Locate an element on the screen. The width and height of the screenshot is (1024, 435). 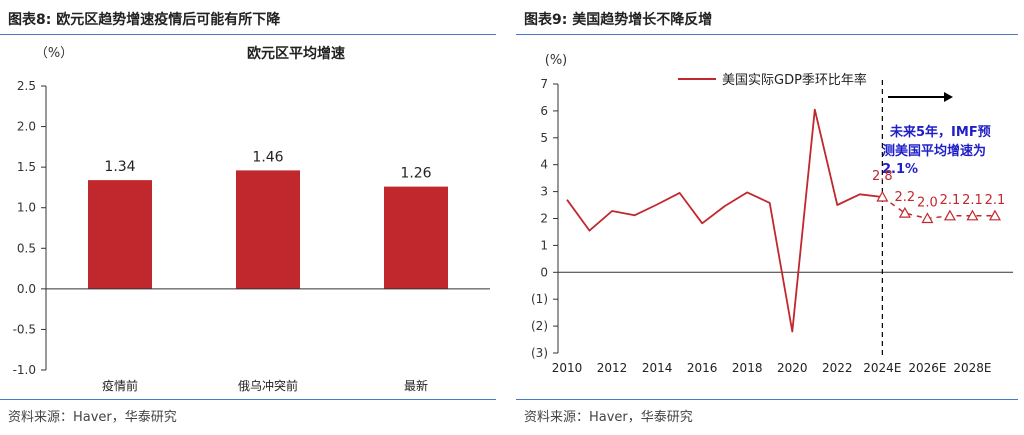
y-tick-label: 2.5 is located at coordinates (26, 86).